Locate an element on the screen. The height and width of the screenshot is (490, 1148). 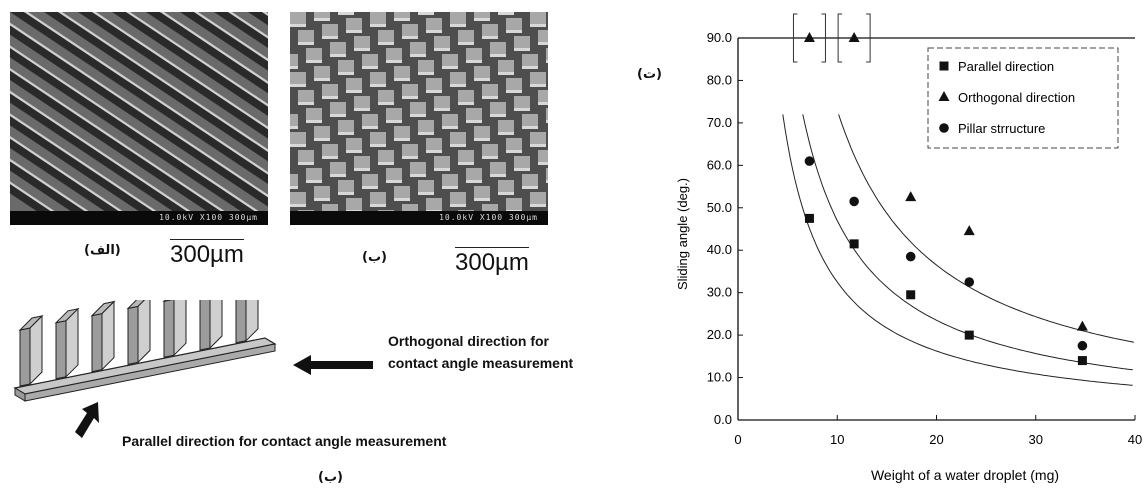
sem-info-bar-b: 10.0kV X100 300µm is located at coordinates (419, 218).